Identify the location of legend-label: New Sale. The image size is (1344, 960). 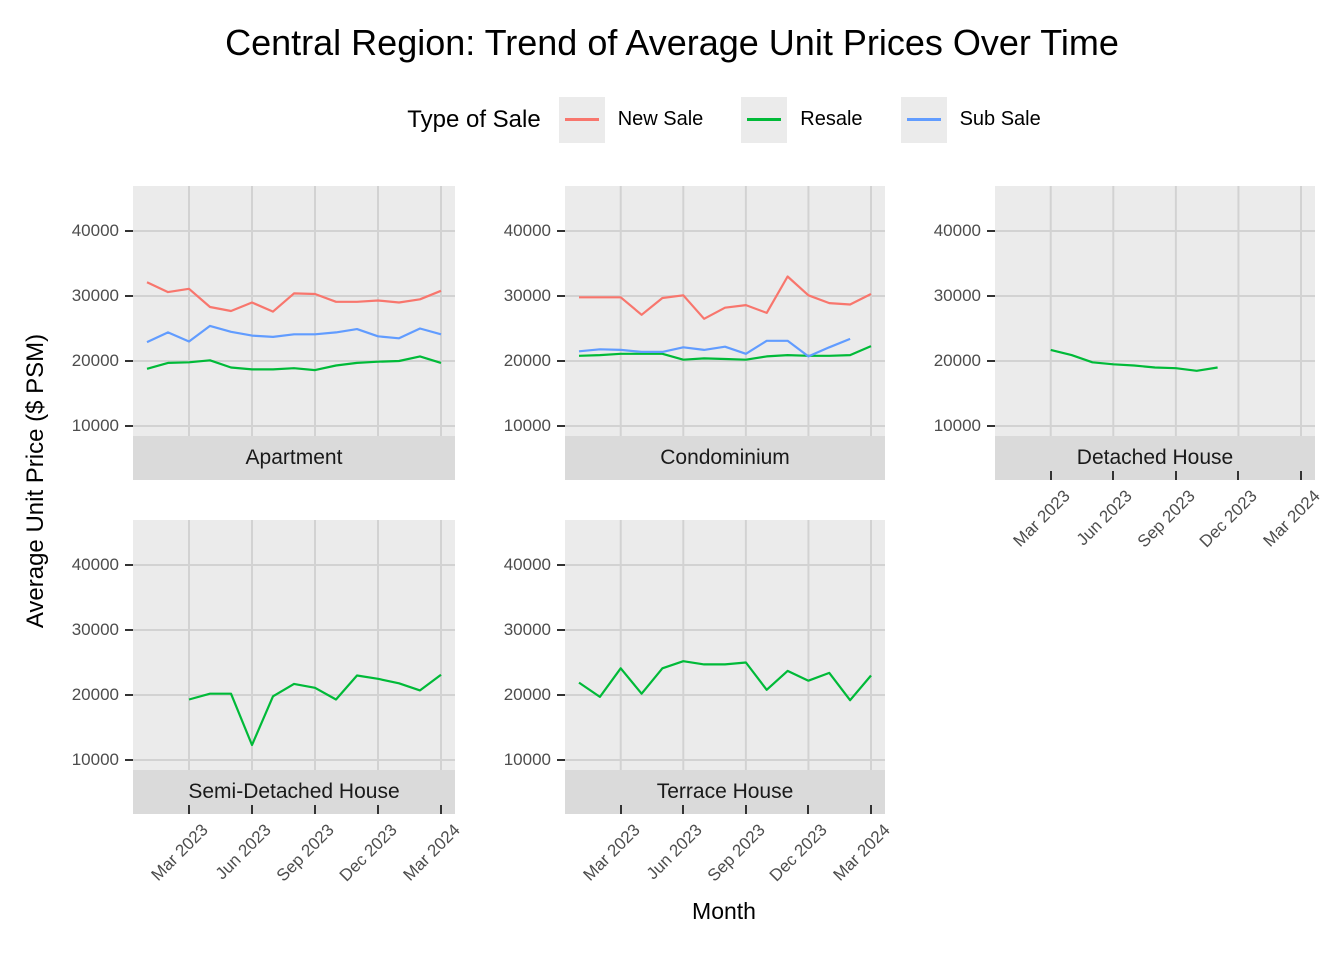
(660, 119).